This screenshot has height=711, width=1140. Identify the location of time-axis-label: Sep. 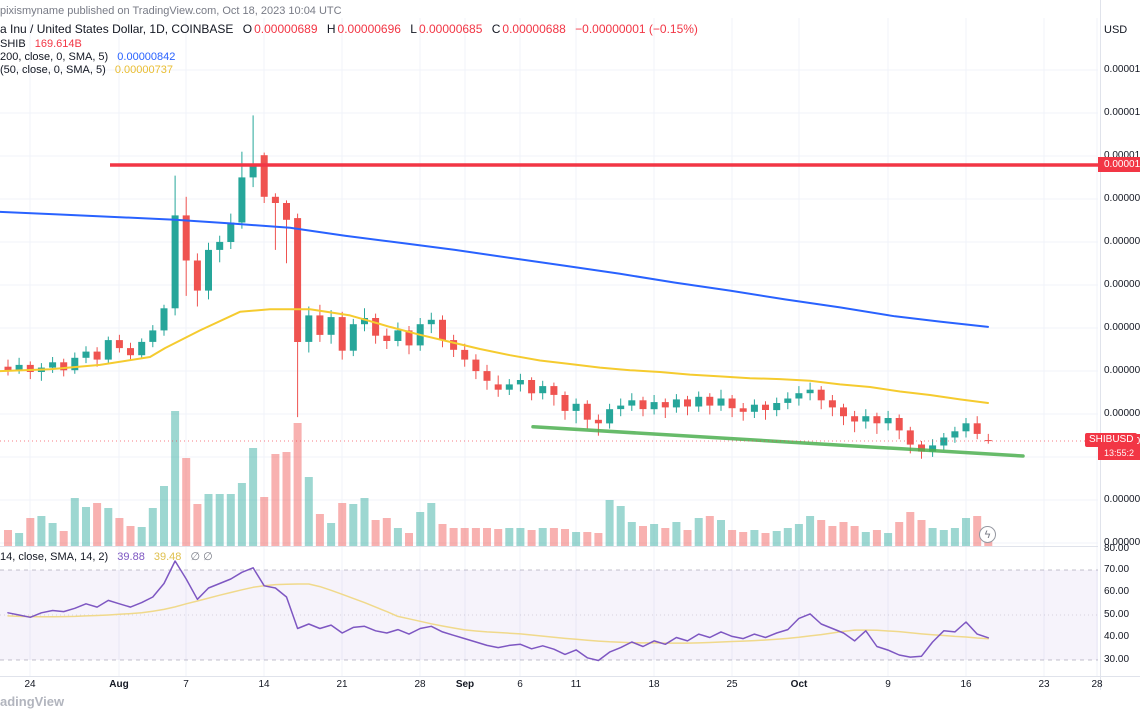
(465, 684).